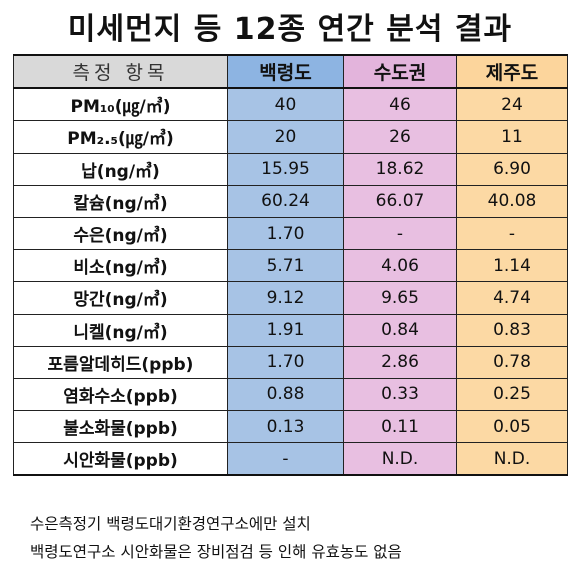 This screenshot has width=580, height=574. Describe the element at coordinates (512, 201) in the screenshot. I see `cell-jeju: 40.08` at that location.